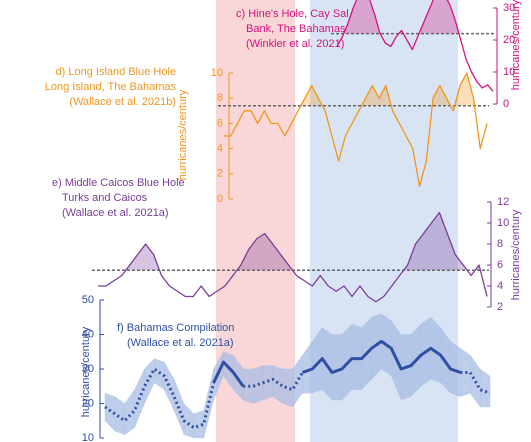  I want to click on panel-title: Long Island, The Bahamas, so click(111, 87).